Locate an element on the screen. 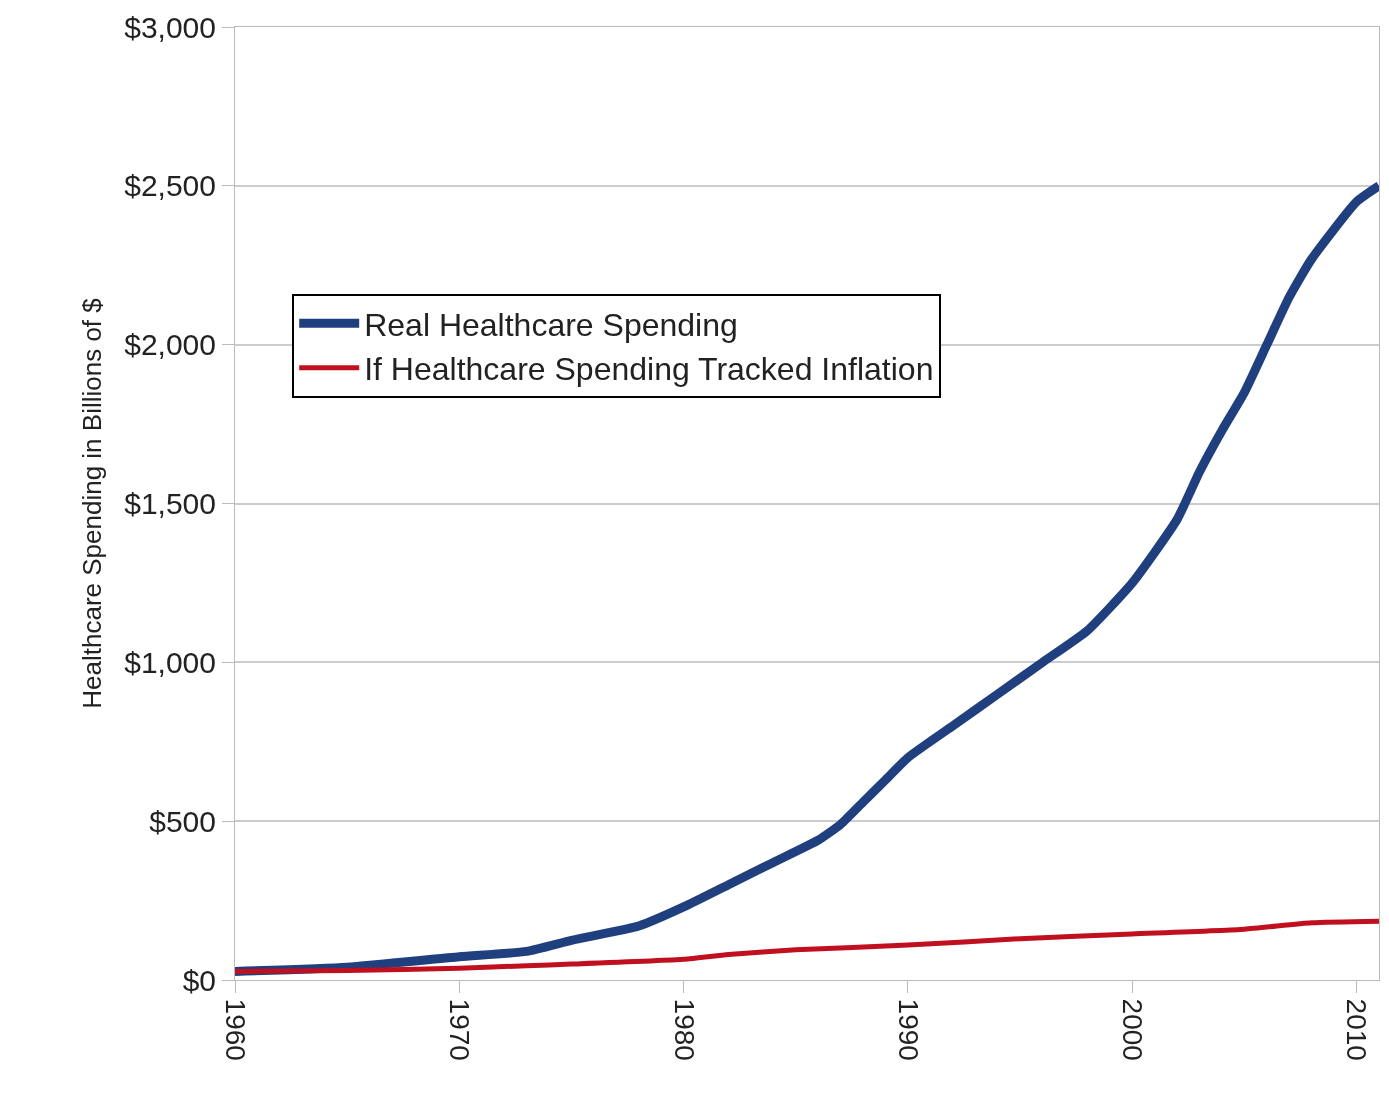 The image size is (1389, 1100). y-tick-label: $2,500 is located at coordinates (170, 186).